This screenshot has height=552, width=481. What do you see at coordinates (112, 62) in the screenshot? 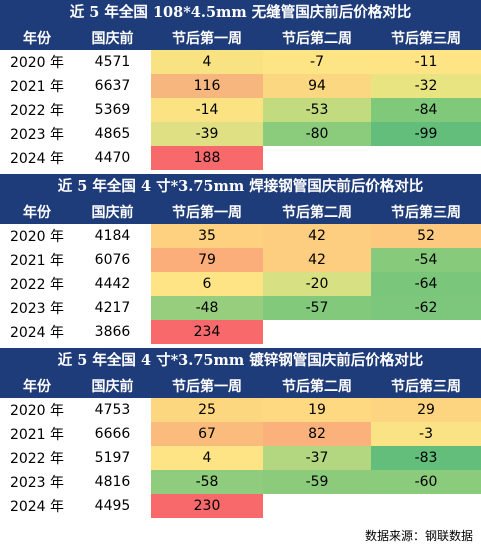
I see `pre-holiday-price-cell: 4571` at bounding box center [112, 62].